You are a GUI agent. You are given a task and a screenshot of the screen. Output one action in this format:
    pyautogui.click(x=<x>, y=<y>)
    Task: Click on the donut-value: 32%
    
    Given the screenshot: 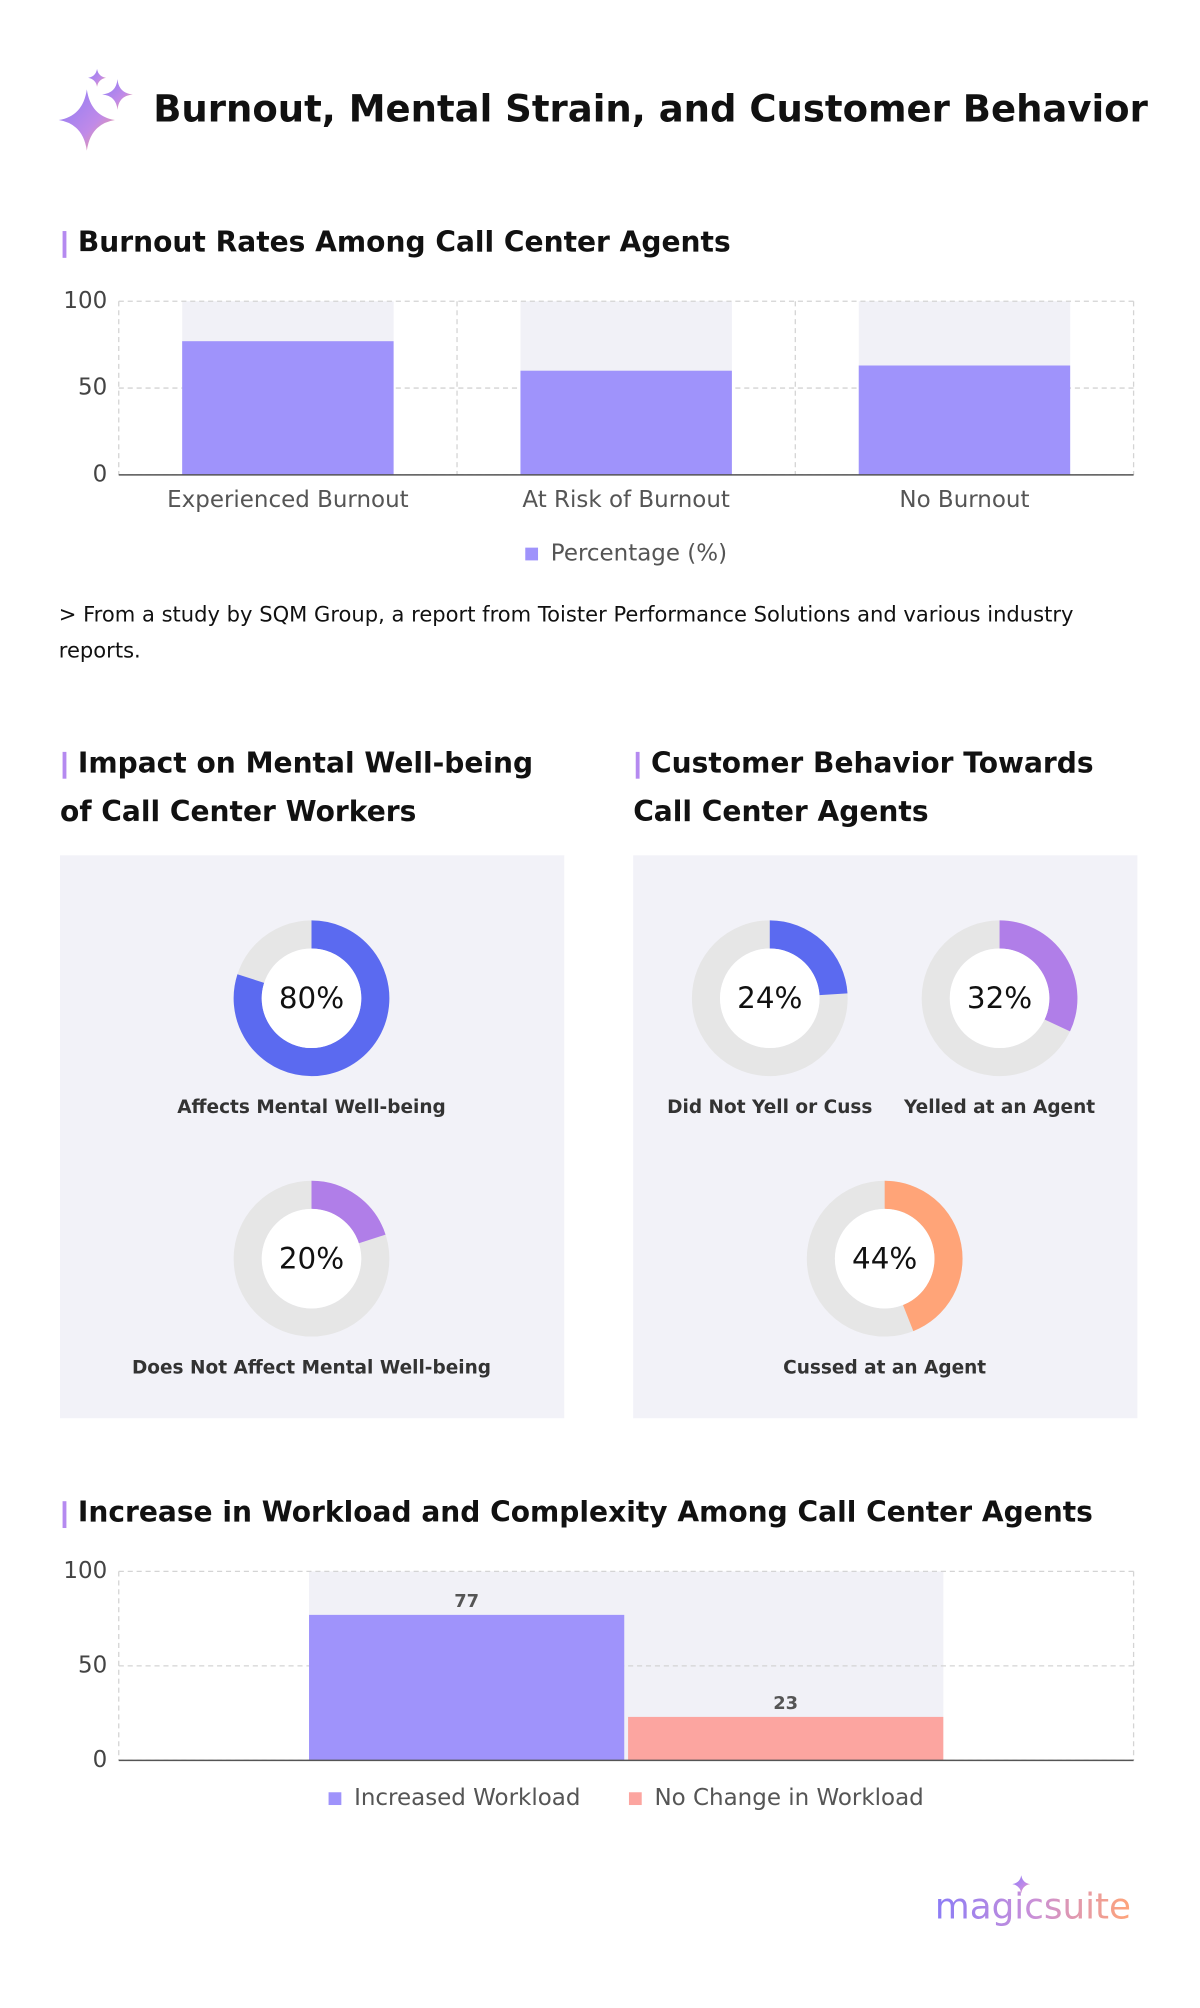 What is the action you would take?
    pyautogui.click(x=999, y=998)
    